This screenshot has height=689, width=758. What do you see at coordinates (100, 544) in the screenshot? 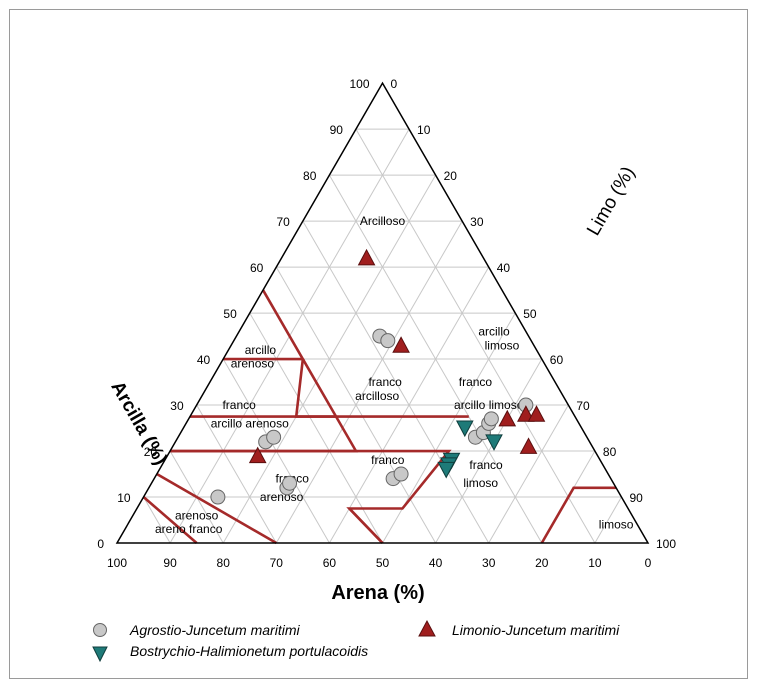
I see `arcilla-tick-label: 0` at bounding box center [100, 544].